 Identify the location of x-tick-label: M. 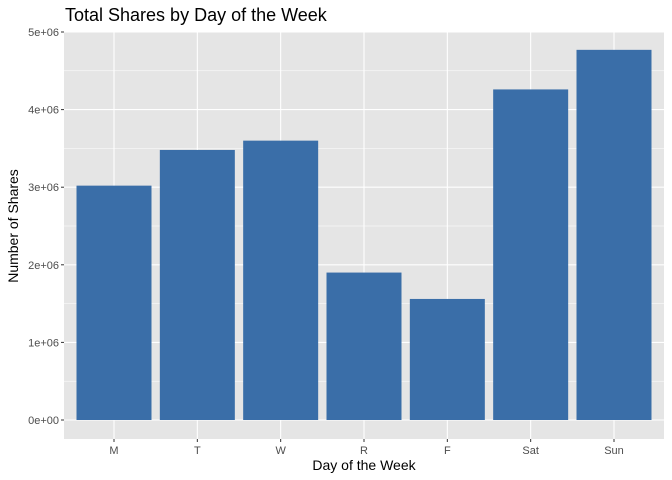
(113, 451).